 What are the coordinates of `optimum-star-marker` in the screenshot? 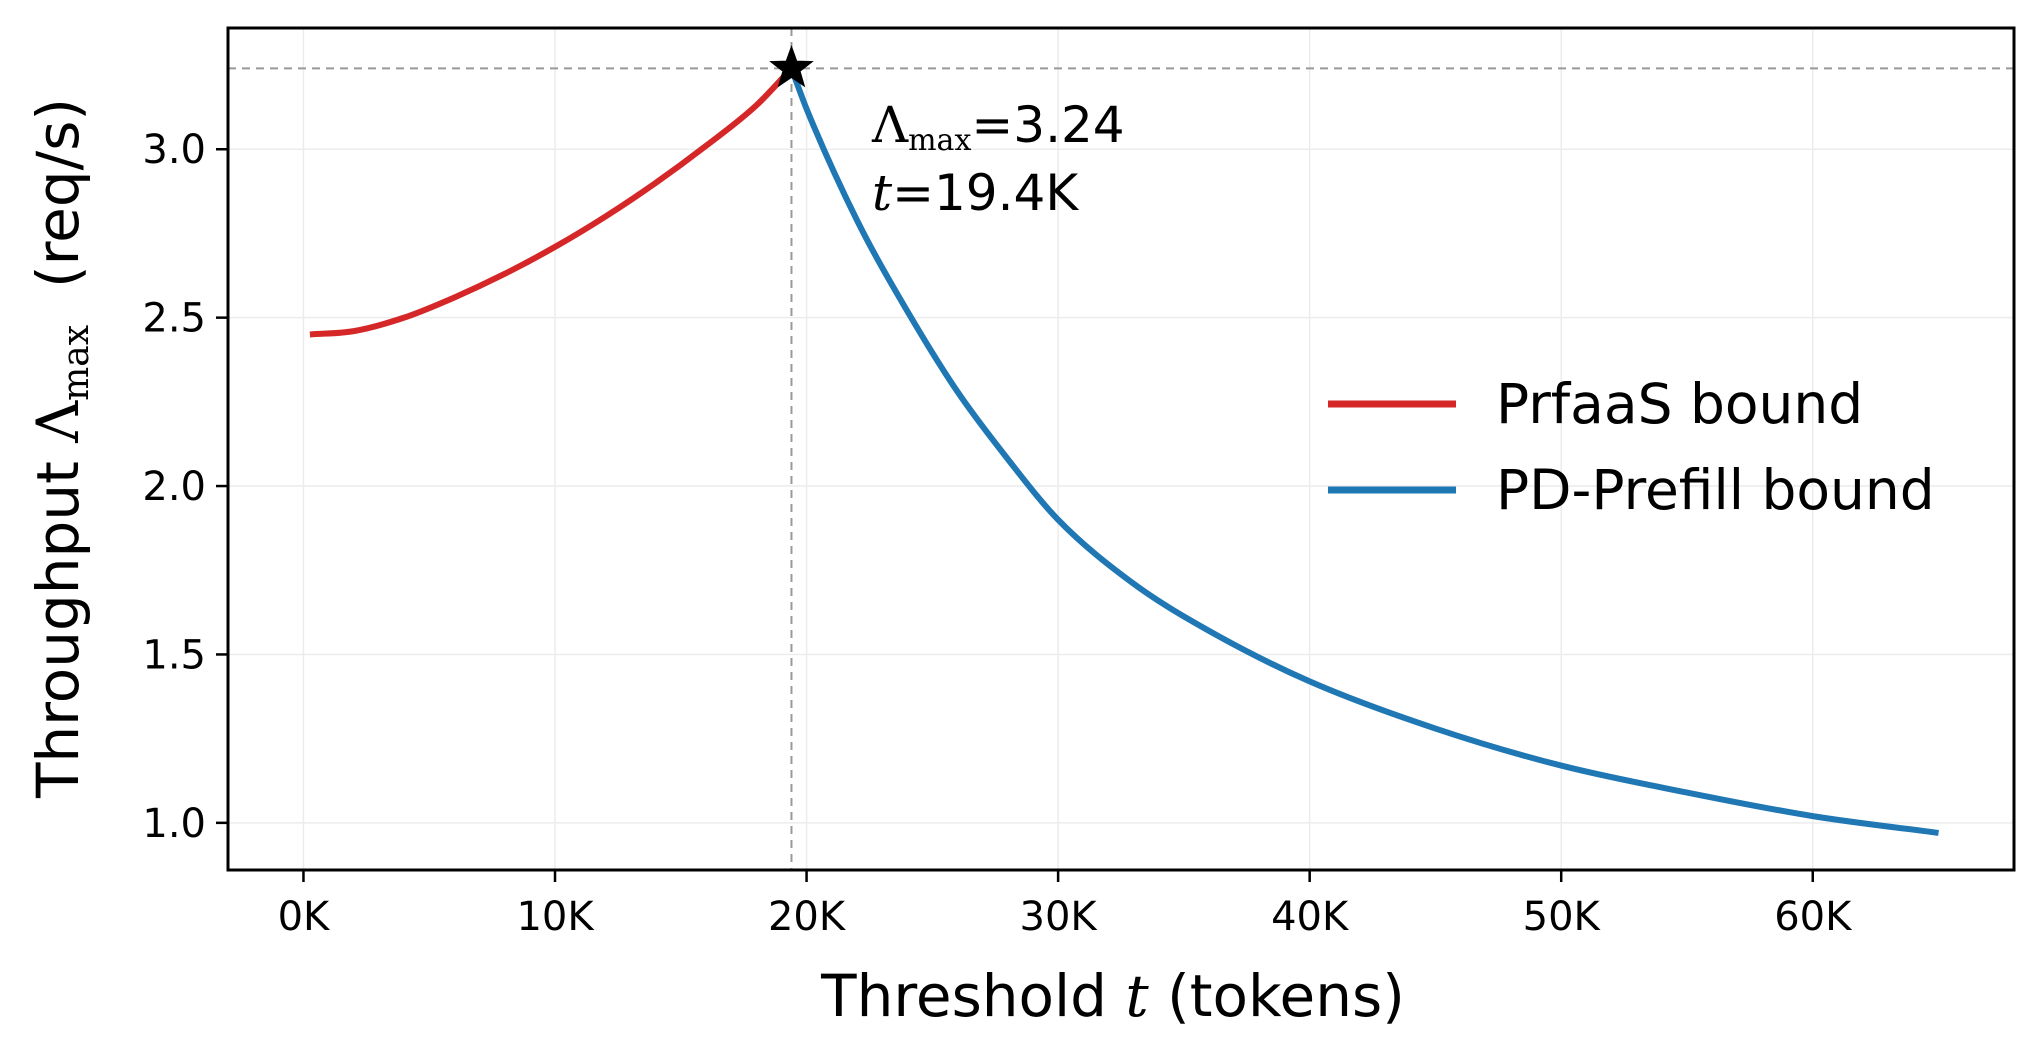 It's located at (791, 66).